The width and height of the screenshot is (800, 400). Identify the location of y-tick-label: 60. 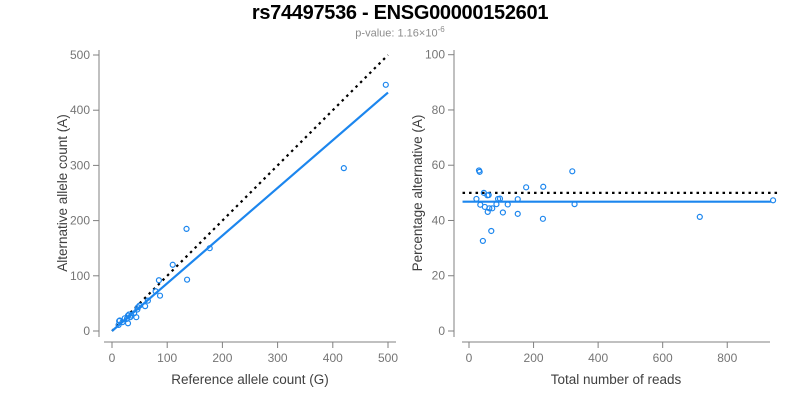
(439, 165).